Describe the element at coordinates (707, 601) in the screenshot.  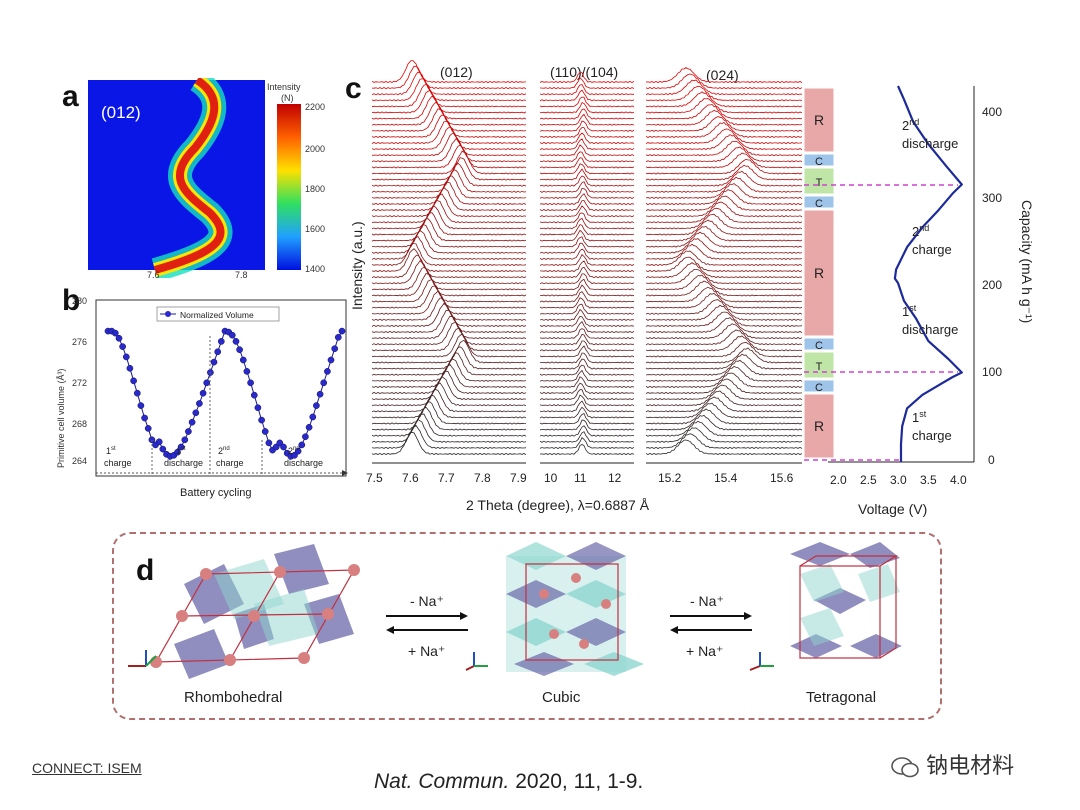
I see `arrow-2-top: - Na⁺` at that location.